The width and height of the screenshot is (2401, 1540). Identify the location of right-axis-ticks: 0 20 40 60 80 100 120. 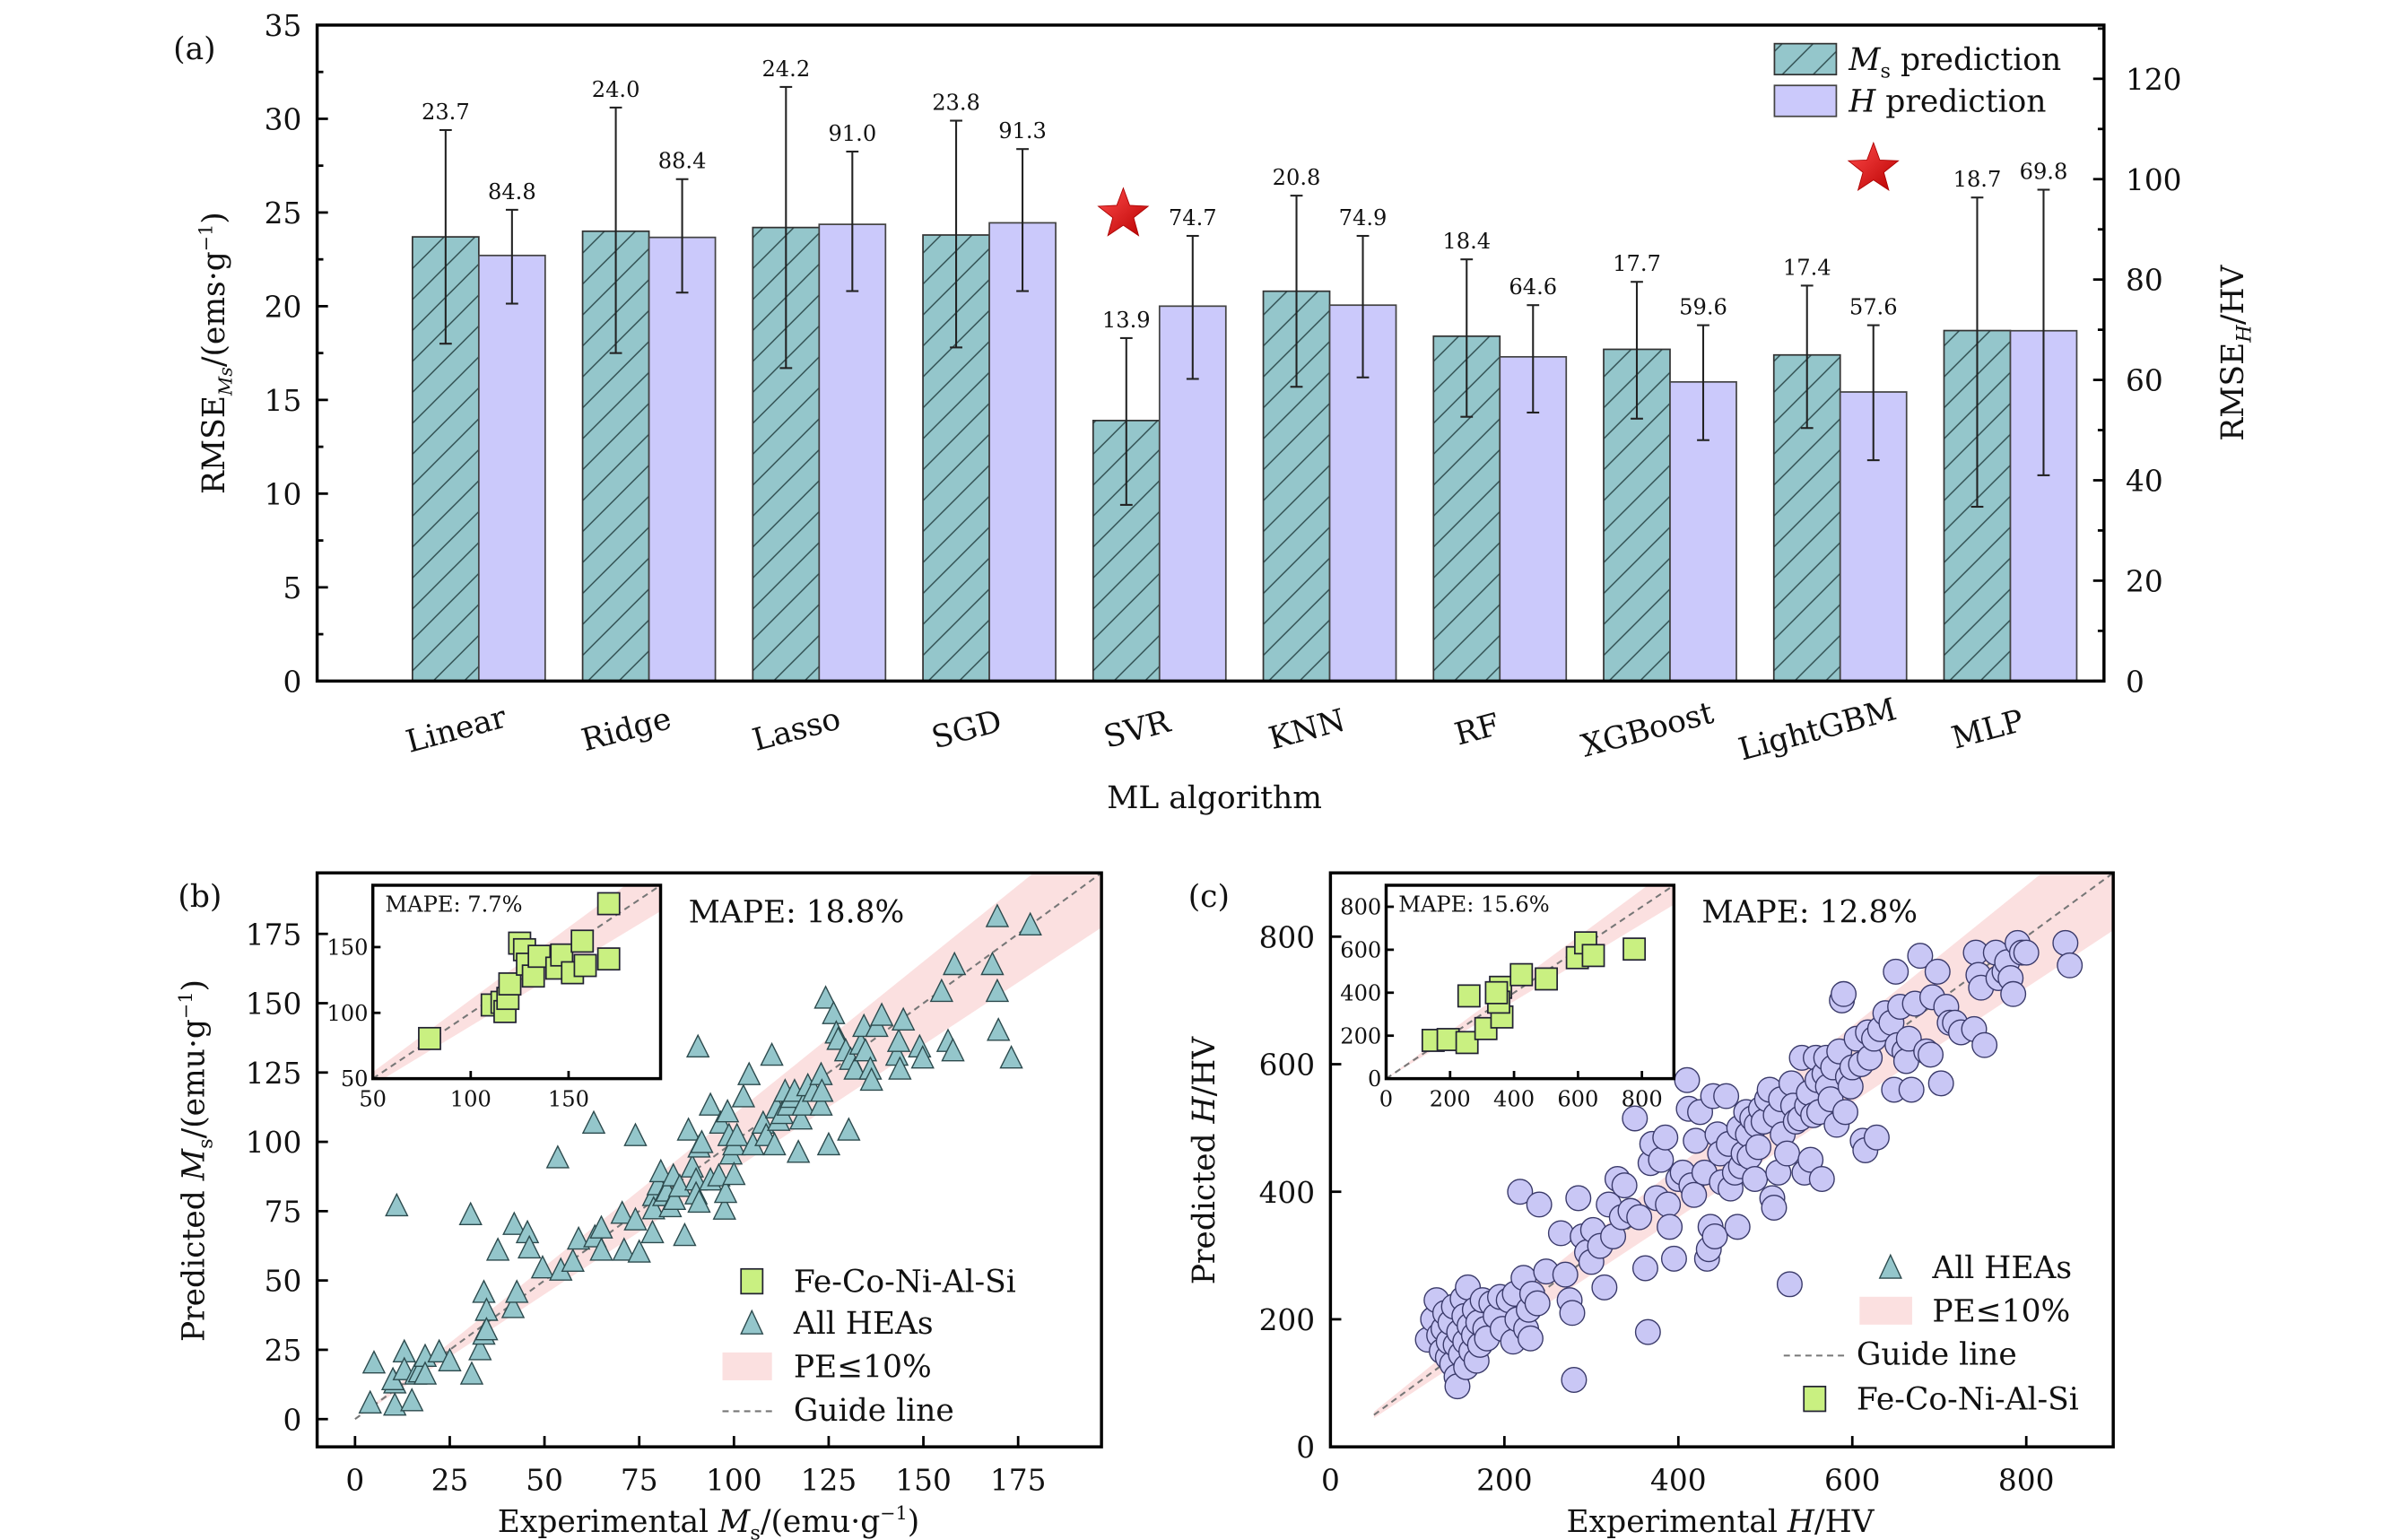
(2137, 363).